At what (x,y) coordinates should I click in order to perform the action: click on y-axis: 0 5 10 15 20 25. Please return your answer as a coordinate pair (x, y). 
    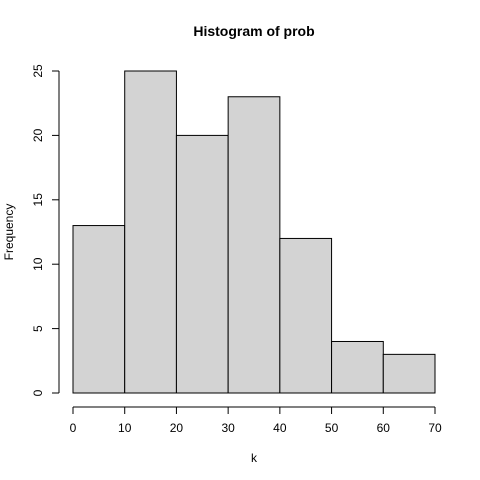
    Looking at the image, I should click on (45, 230).